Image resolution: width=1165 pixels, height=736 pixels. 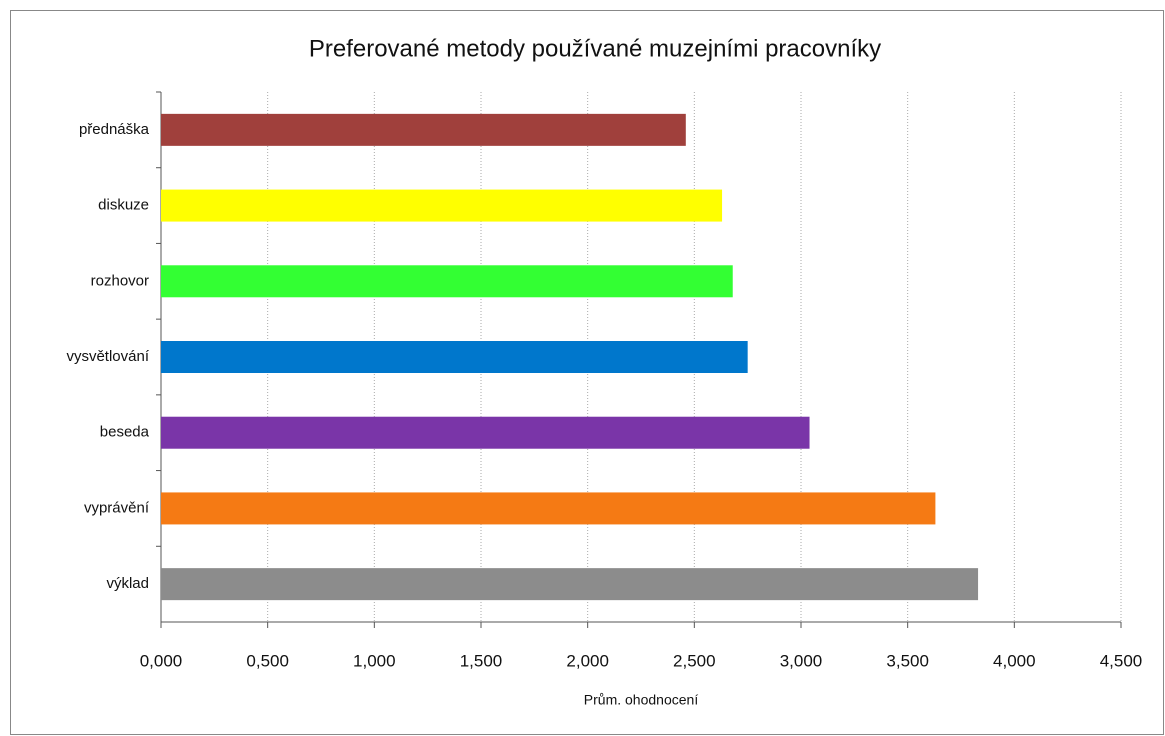 What do you see at coordinates (481, 660) in the screenshot?
I see `x-tick-label: 1,500` at bounding box center [481, 660].